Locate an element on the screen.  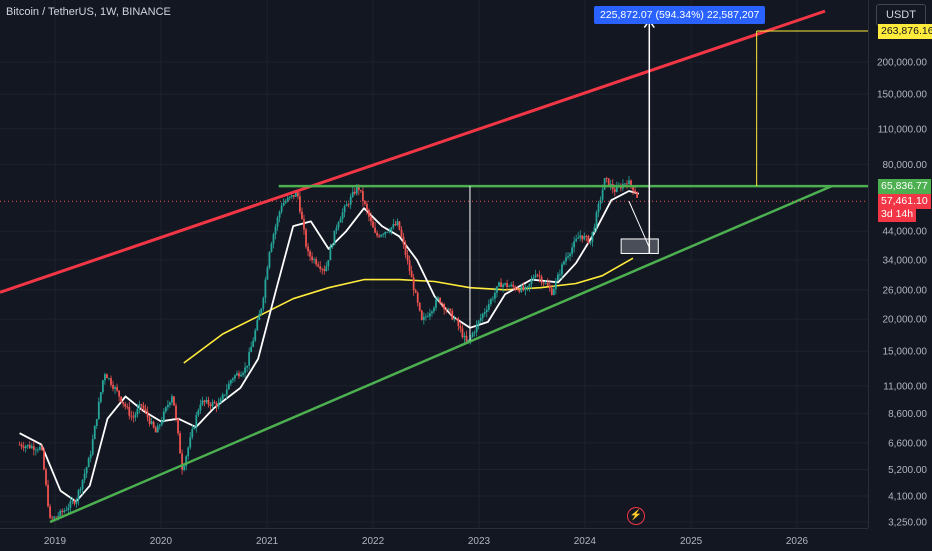
time-tick-label: 2023 is located at coordinates (479, 541).